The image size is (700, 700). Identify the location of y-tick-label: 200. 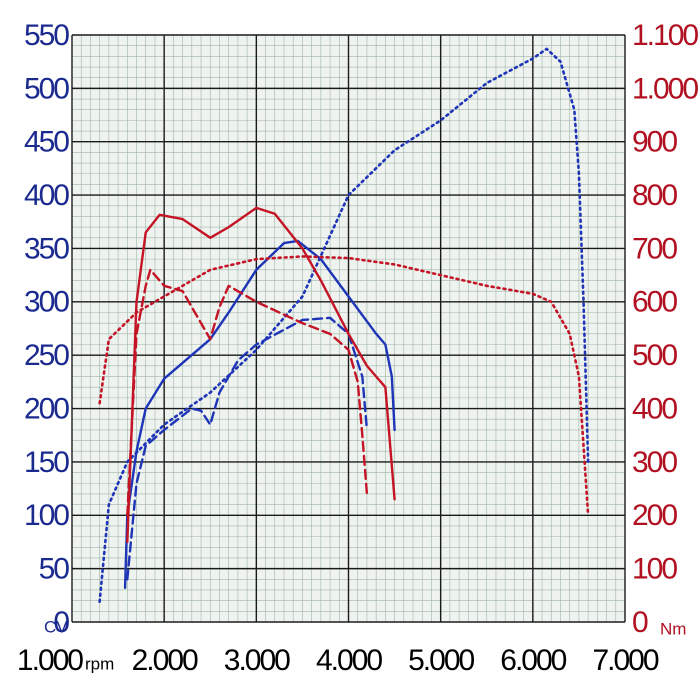
(46, 408).